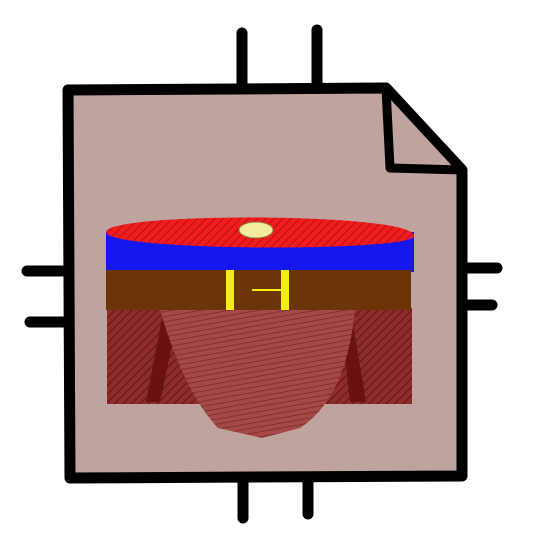  What do you see at coordinates (257, 374) in the screenshot?
I see `cushion-bulge` at bounding box center [257, 374].